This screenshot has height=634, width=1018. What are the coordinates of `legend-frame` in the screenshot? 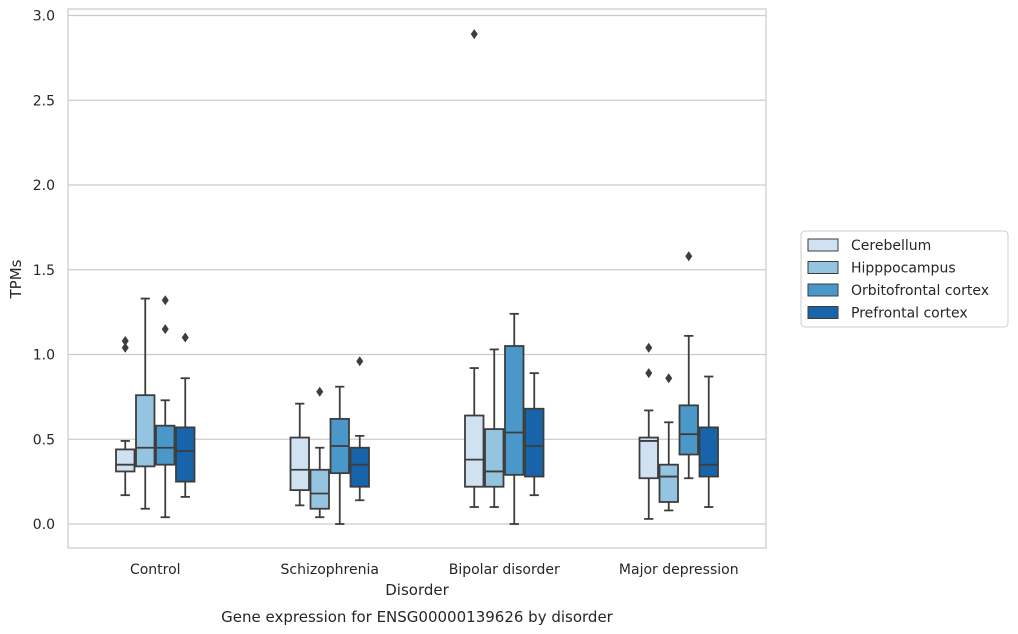 It's located at (904, 279).